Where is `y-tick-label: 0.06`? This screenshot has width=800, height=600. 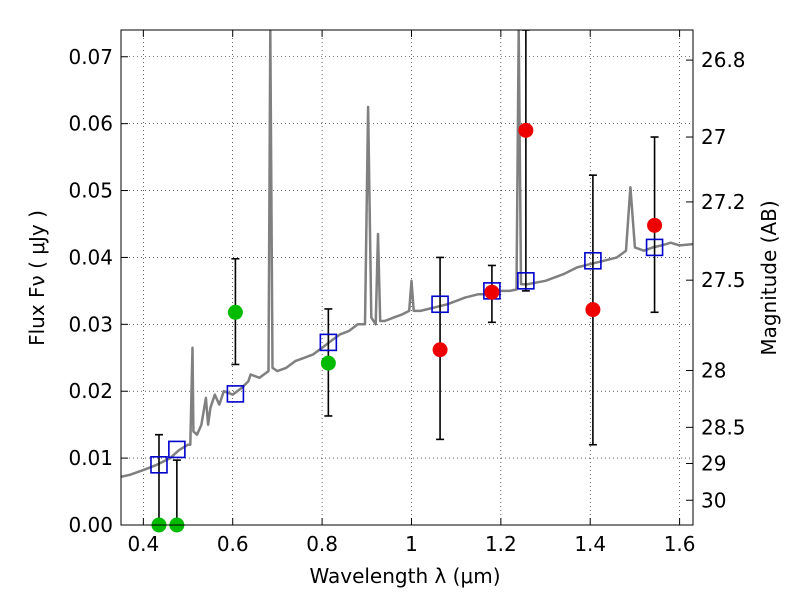
y-tick-label: 0.06 is located at coordinates (90, 124).